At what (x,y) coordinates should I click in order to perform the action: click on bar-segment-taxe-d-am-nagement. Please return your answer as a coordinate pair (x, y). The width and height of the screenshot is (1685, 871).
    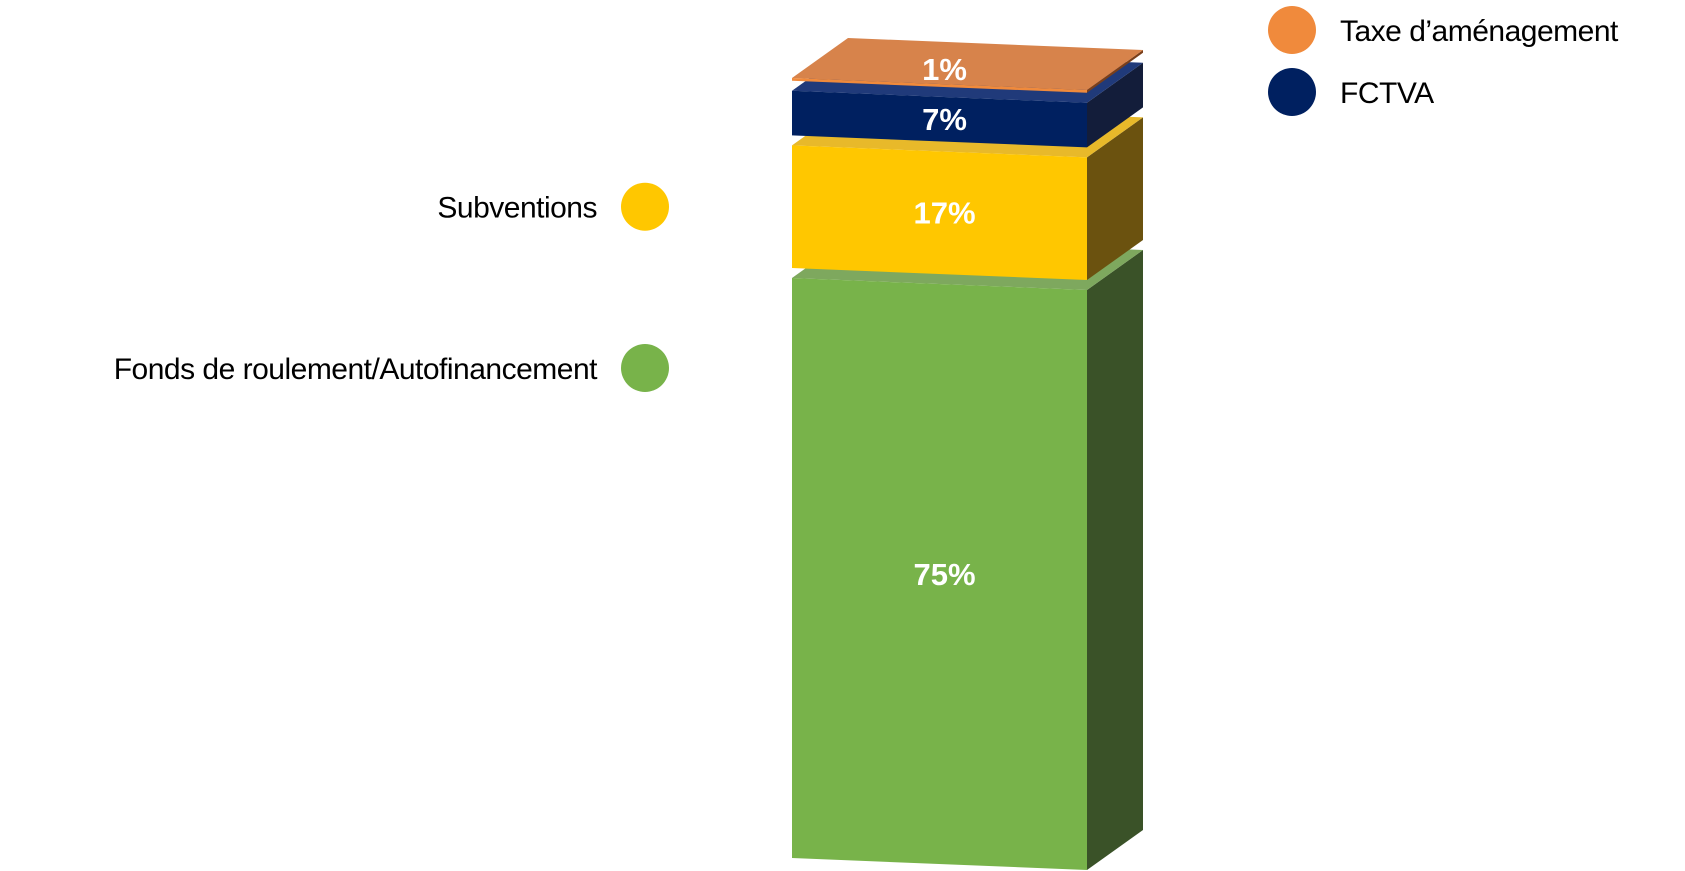
    Looking at the image, I should click on (939, 85).